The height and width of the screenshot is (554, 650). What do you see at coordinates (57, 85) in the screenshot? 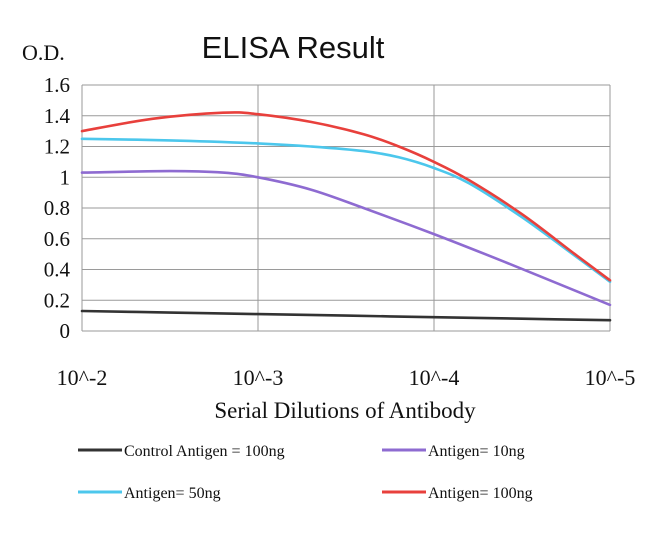
I see `y-tick-label: 1.6` at bounding box center [57, 85].